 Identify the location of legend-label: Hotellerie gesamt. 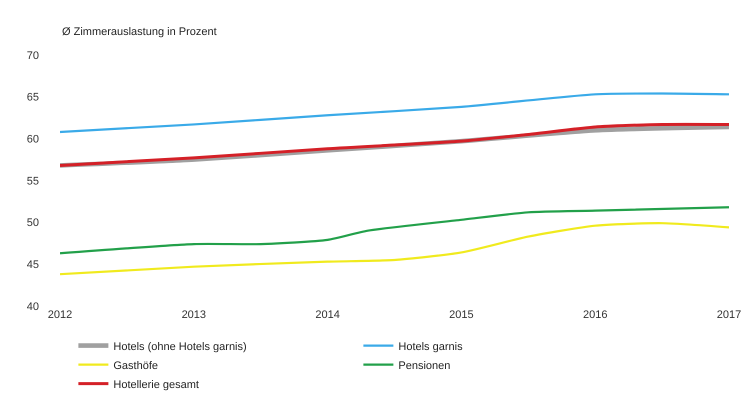
(156, 384).